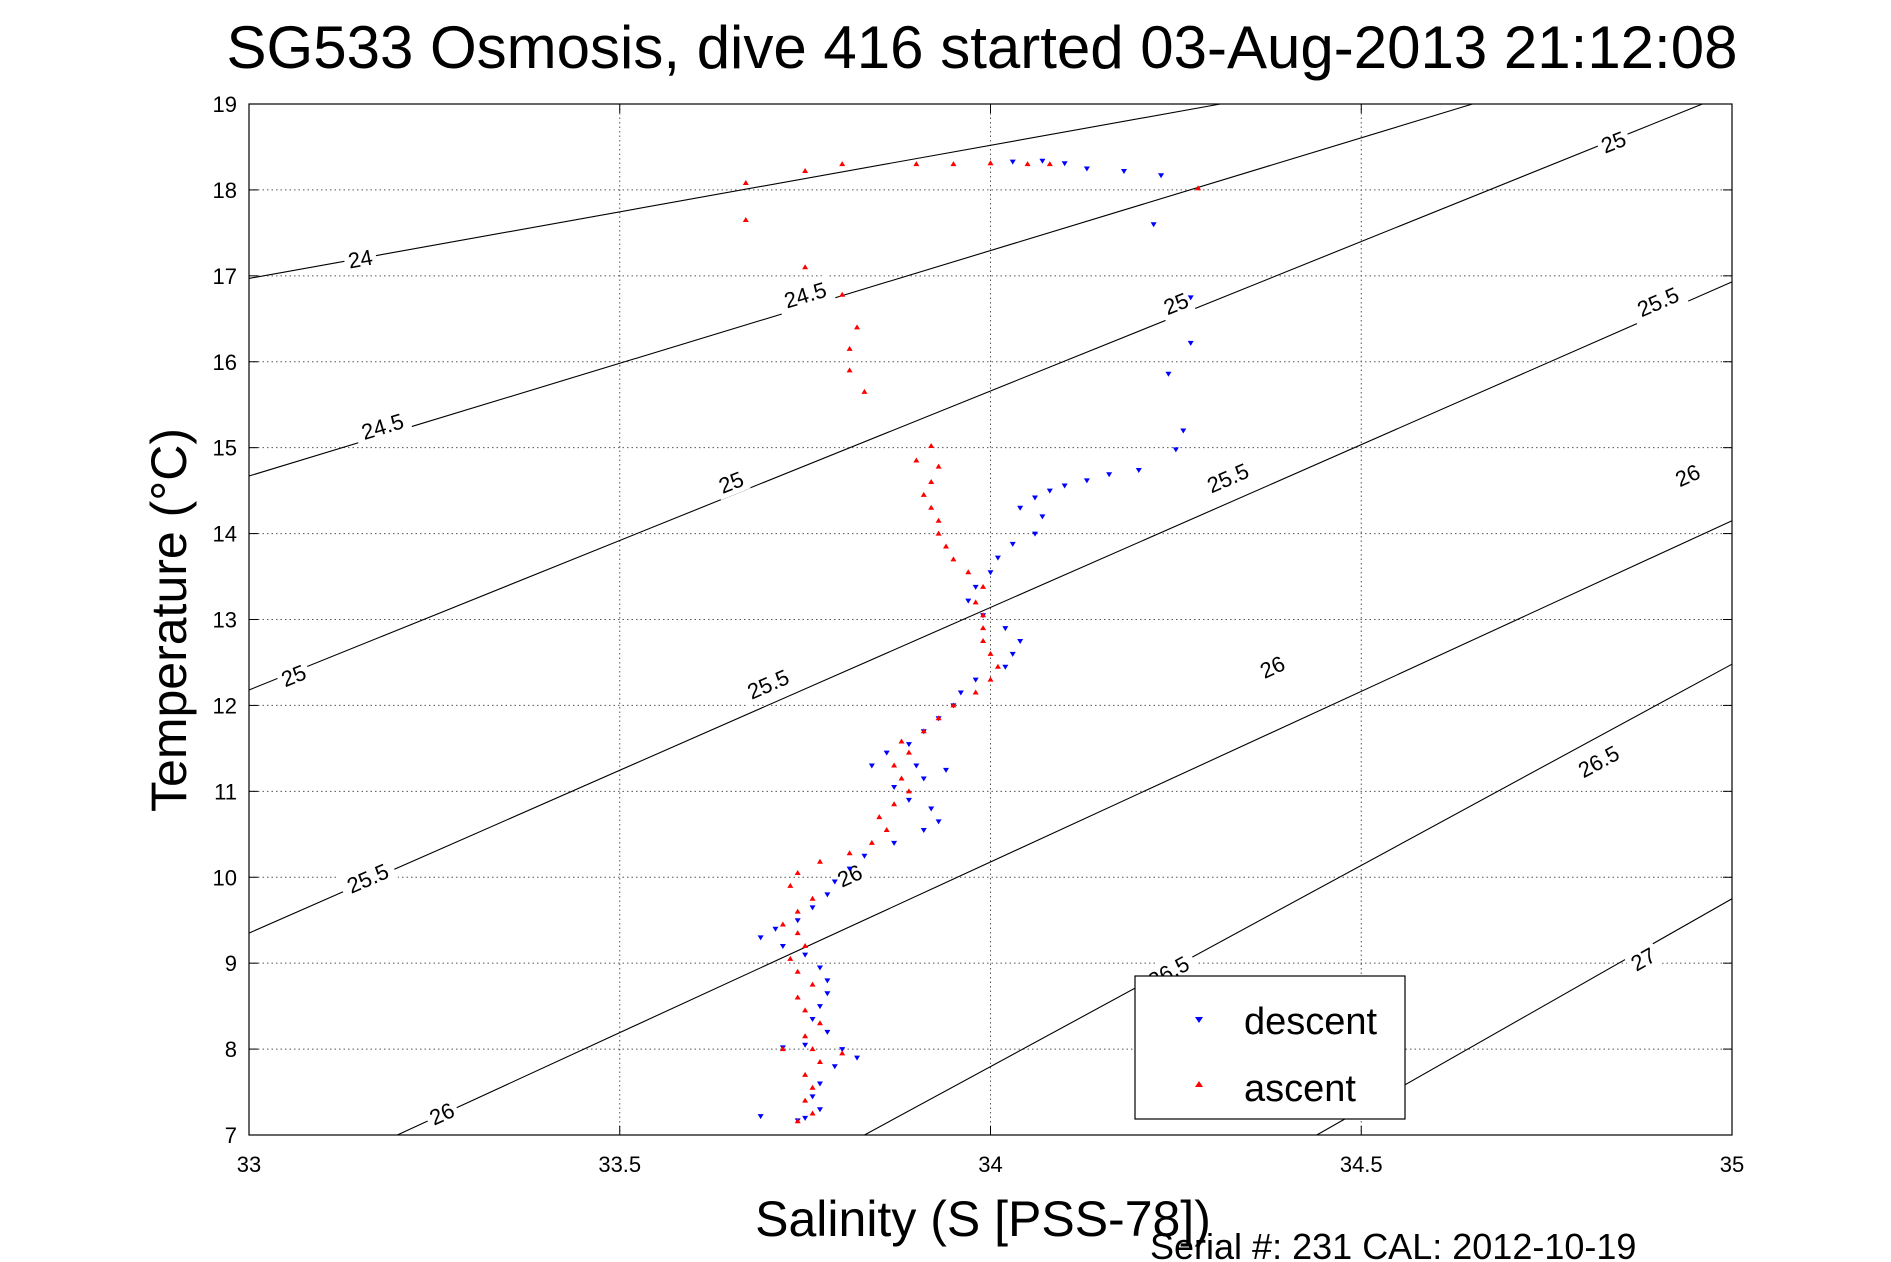 This screenshot has width=1891, height=1262. Describe the element at coordinates (225, 705) in the screenshot. I see `y-tick-label: 12` at that location.